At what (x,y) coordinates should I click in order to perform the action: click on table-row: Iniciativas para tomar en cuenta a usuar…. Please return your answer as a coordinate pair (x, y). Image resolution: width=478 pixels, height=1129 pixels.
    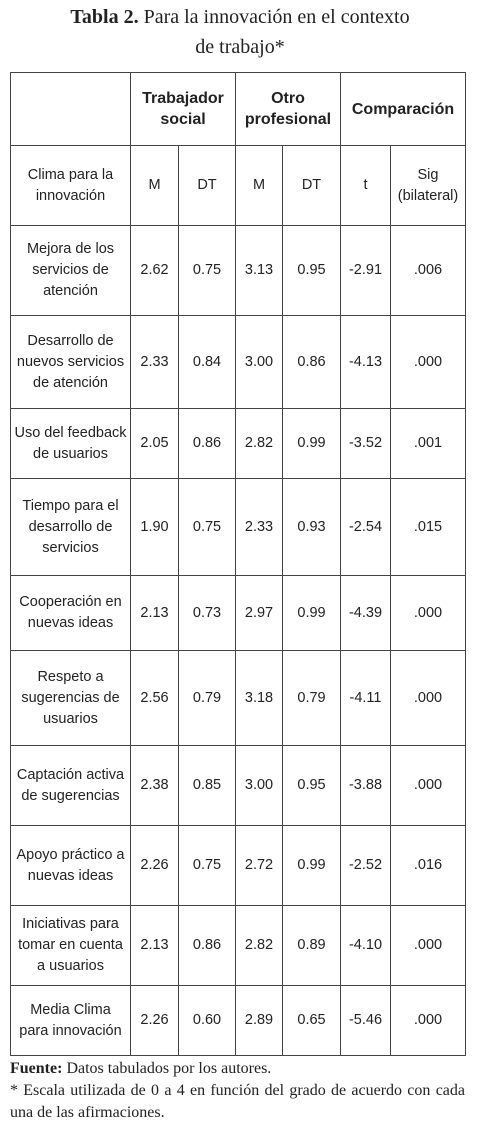
    Looking at the image, I should click on (238, 945).